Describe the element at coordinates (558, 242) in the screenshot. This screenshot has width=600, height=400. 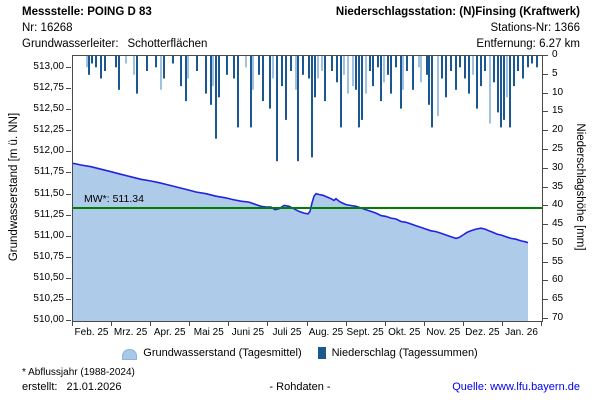
I see `right-axis-tick-label: 50` at that location.